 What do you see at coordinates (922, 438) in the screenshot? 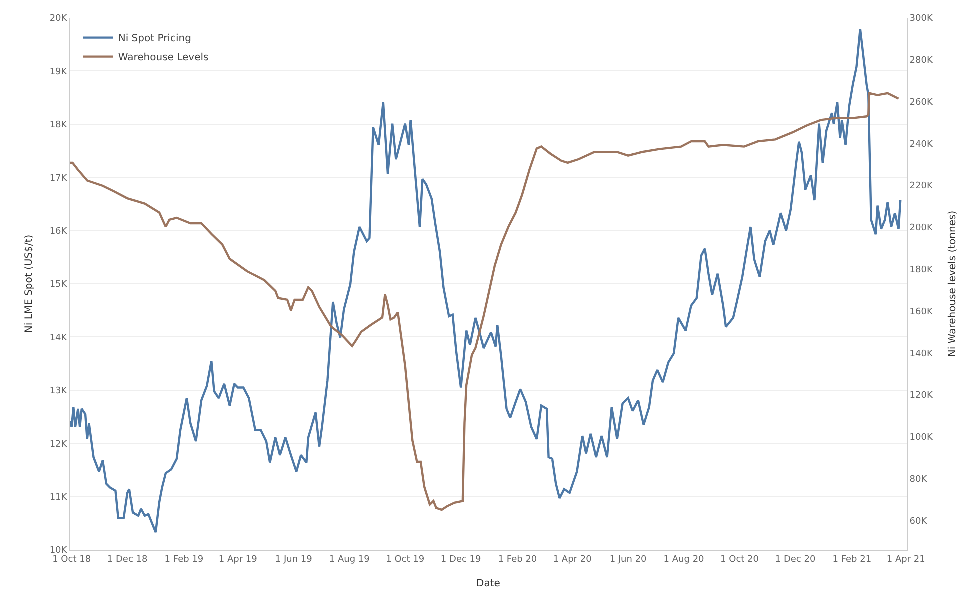
I see `y2-tick-label: 100K` at bounding box center [922, 438].